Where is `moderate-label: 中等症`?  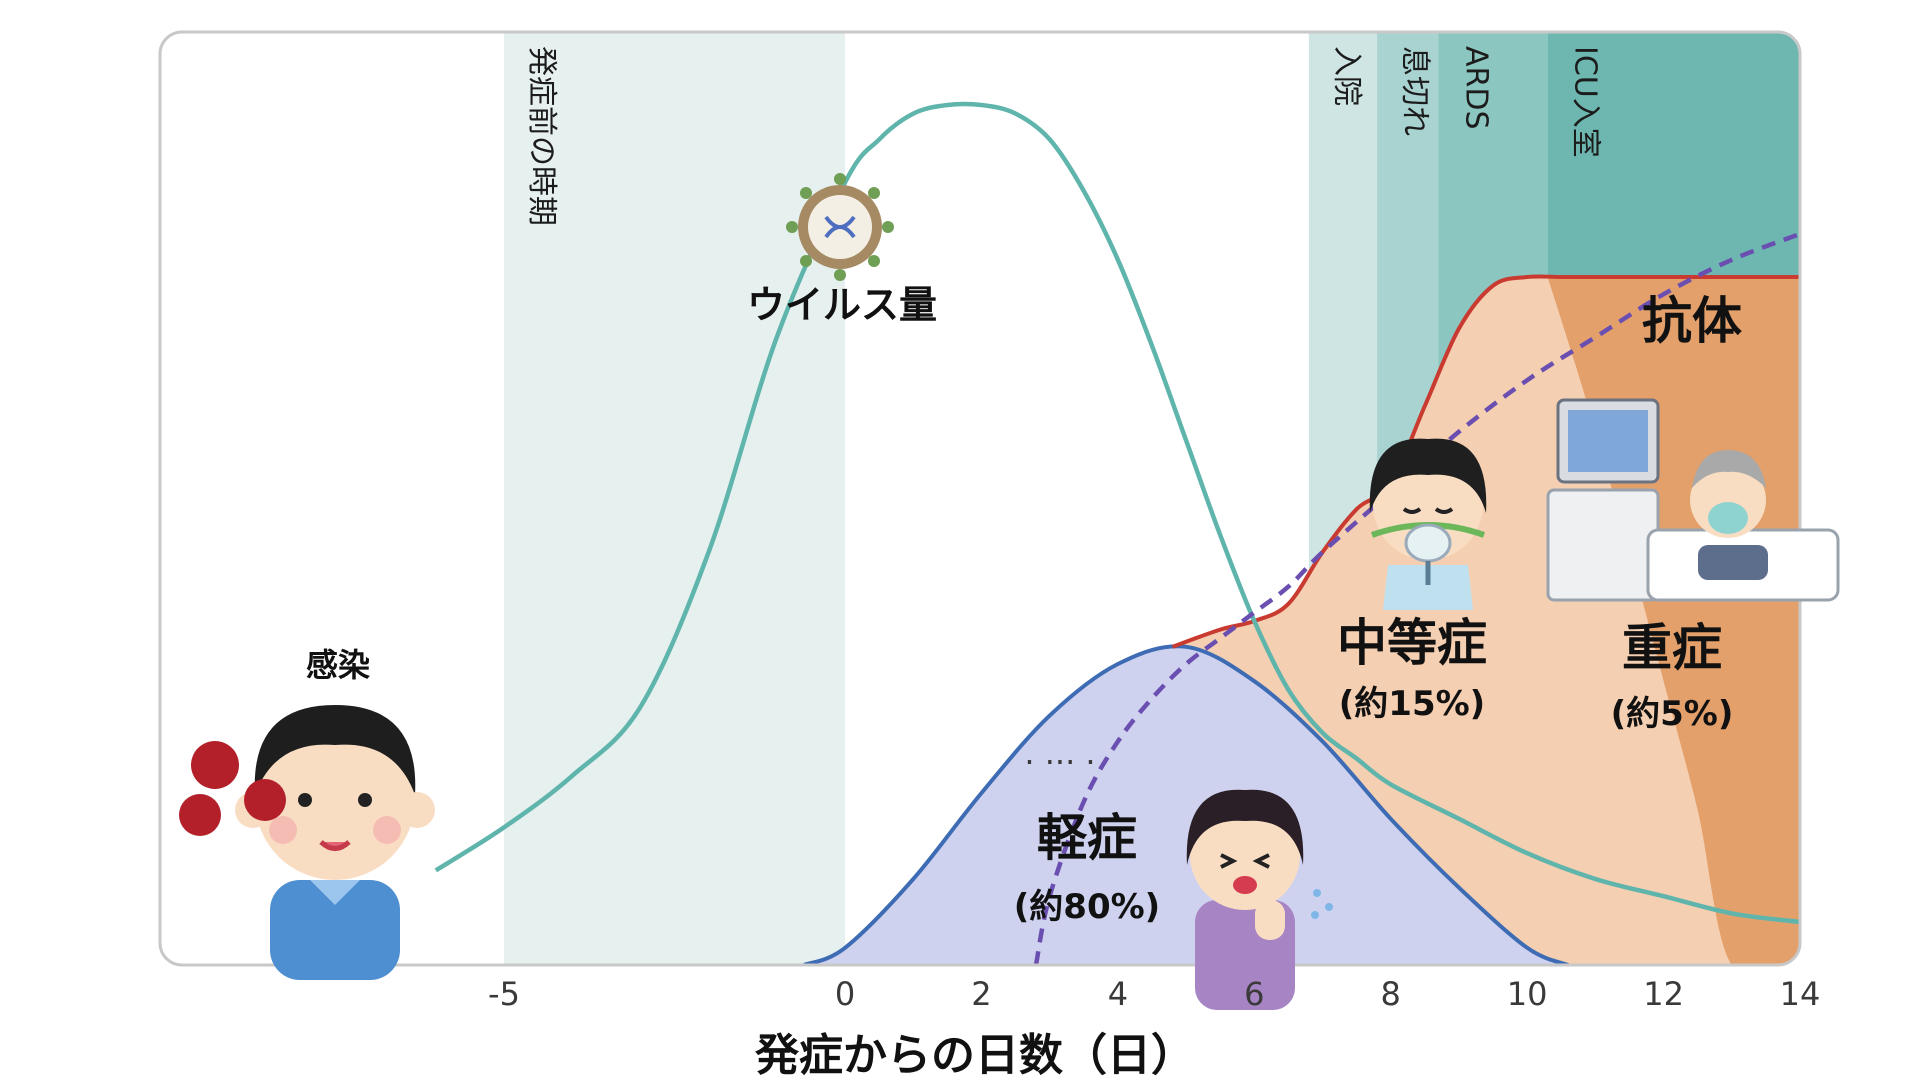 moderate-label: 中等症 is located at coordinates (1412, 643).